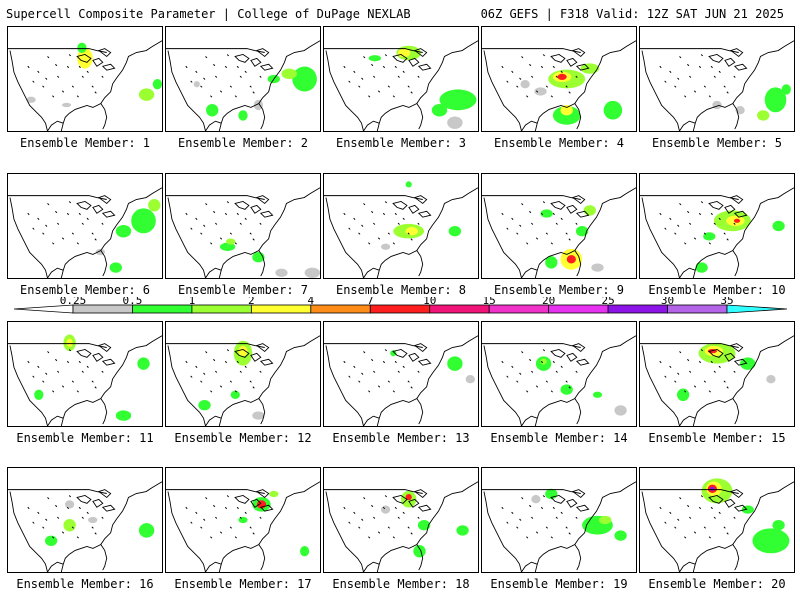  What do you see at coordinates (401, 143) in the screenshot?
I see `member-label: Ensemble Member: 3` at bounding box center [401, 143].